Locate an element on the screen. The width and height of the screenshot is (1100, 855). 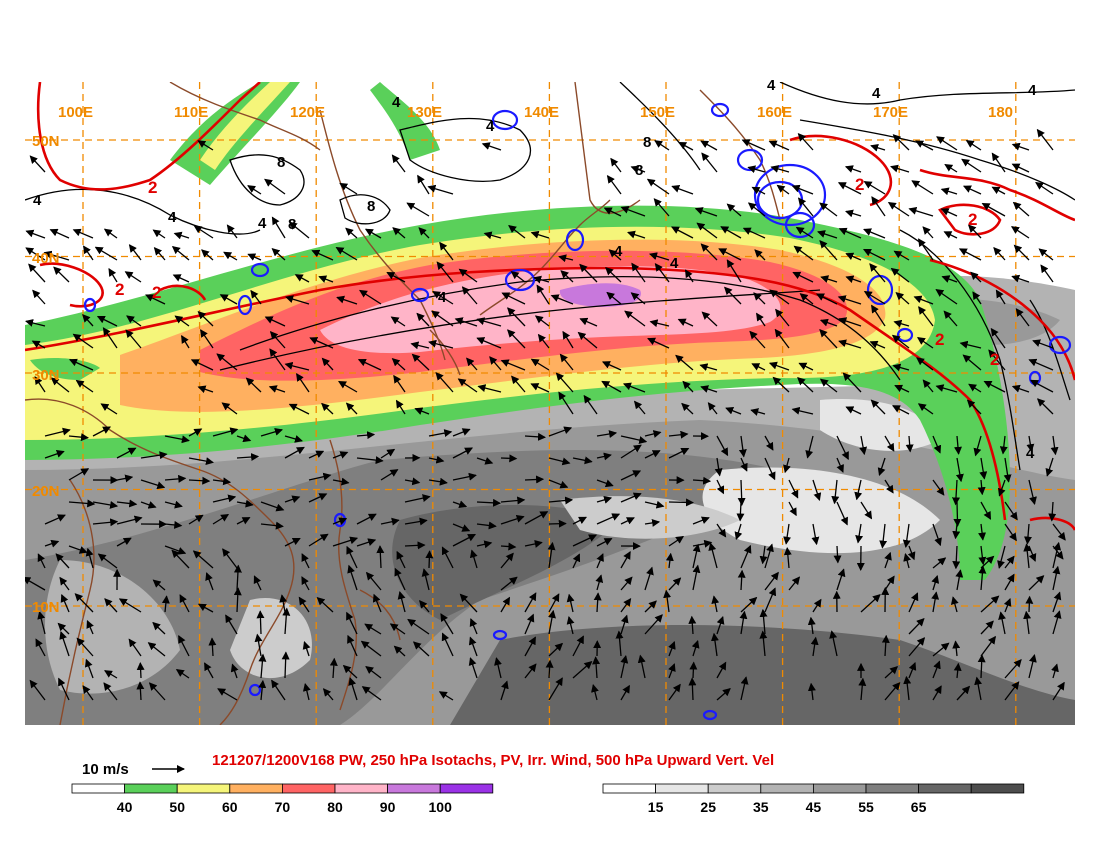
lat-label-20n: 20N is located at coordinates (46, 491).